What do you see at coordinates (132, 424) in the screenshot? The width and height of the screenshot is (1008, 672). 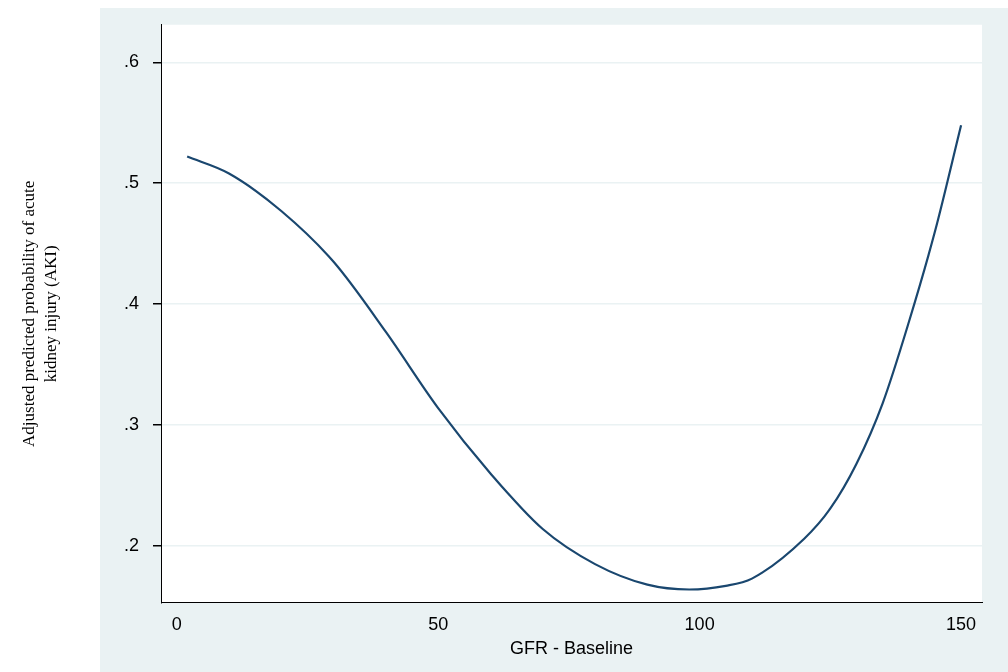 I see `y-tick-label: .3` at bounding box center [132, 424].